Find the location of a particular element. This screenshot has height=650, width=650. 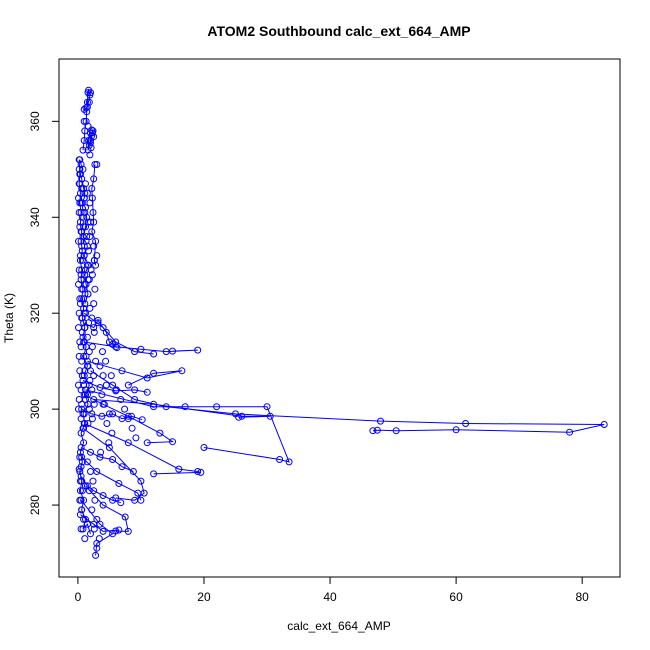

x-tick-label: 0 is located at coordinates (78, 597).